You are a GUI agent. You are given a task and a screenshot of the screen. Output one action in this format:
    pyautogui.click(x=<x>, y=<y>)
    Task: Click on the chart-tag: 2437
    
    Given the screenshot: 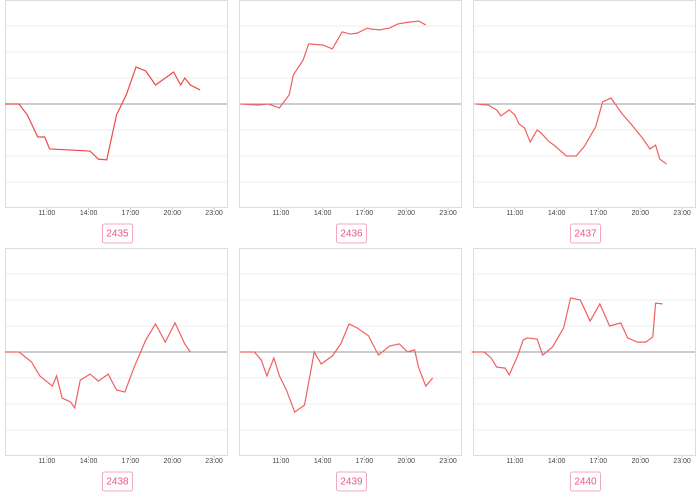 What is the action you would take?
    pyautogui.click(x=585, y=234)
    